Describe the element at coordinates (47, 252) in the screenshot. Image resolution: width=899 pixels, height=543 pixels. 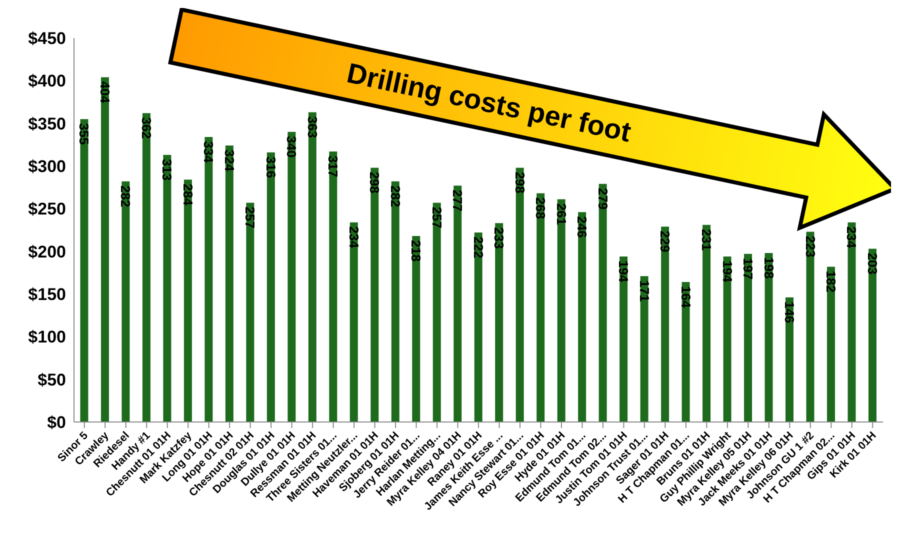
I see `y-tick-label: $200` at that location.